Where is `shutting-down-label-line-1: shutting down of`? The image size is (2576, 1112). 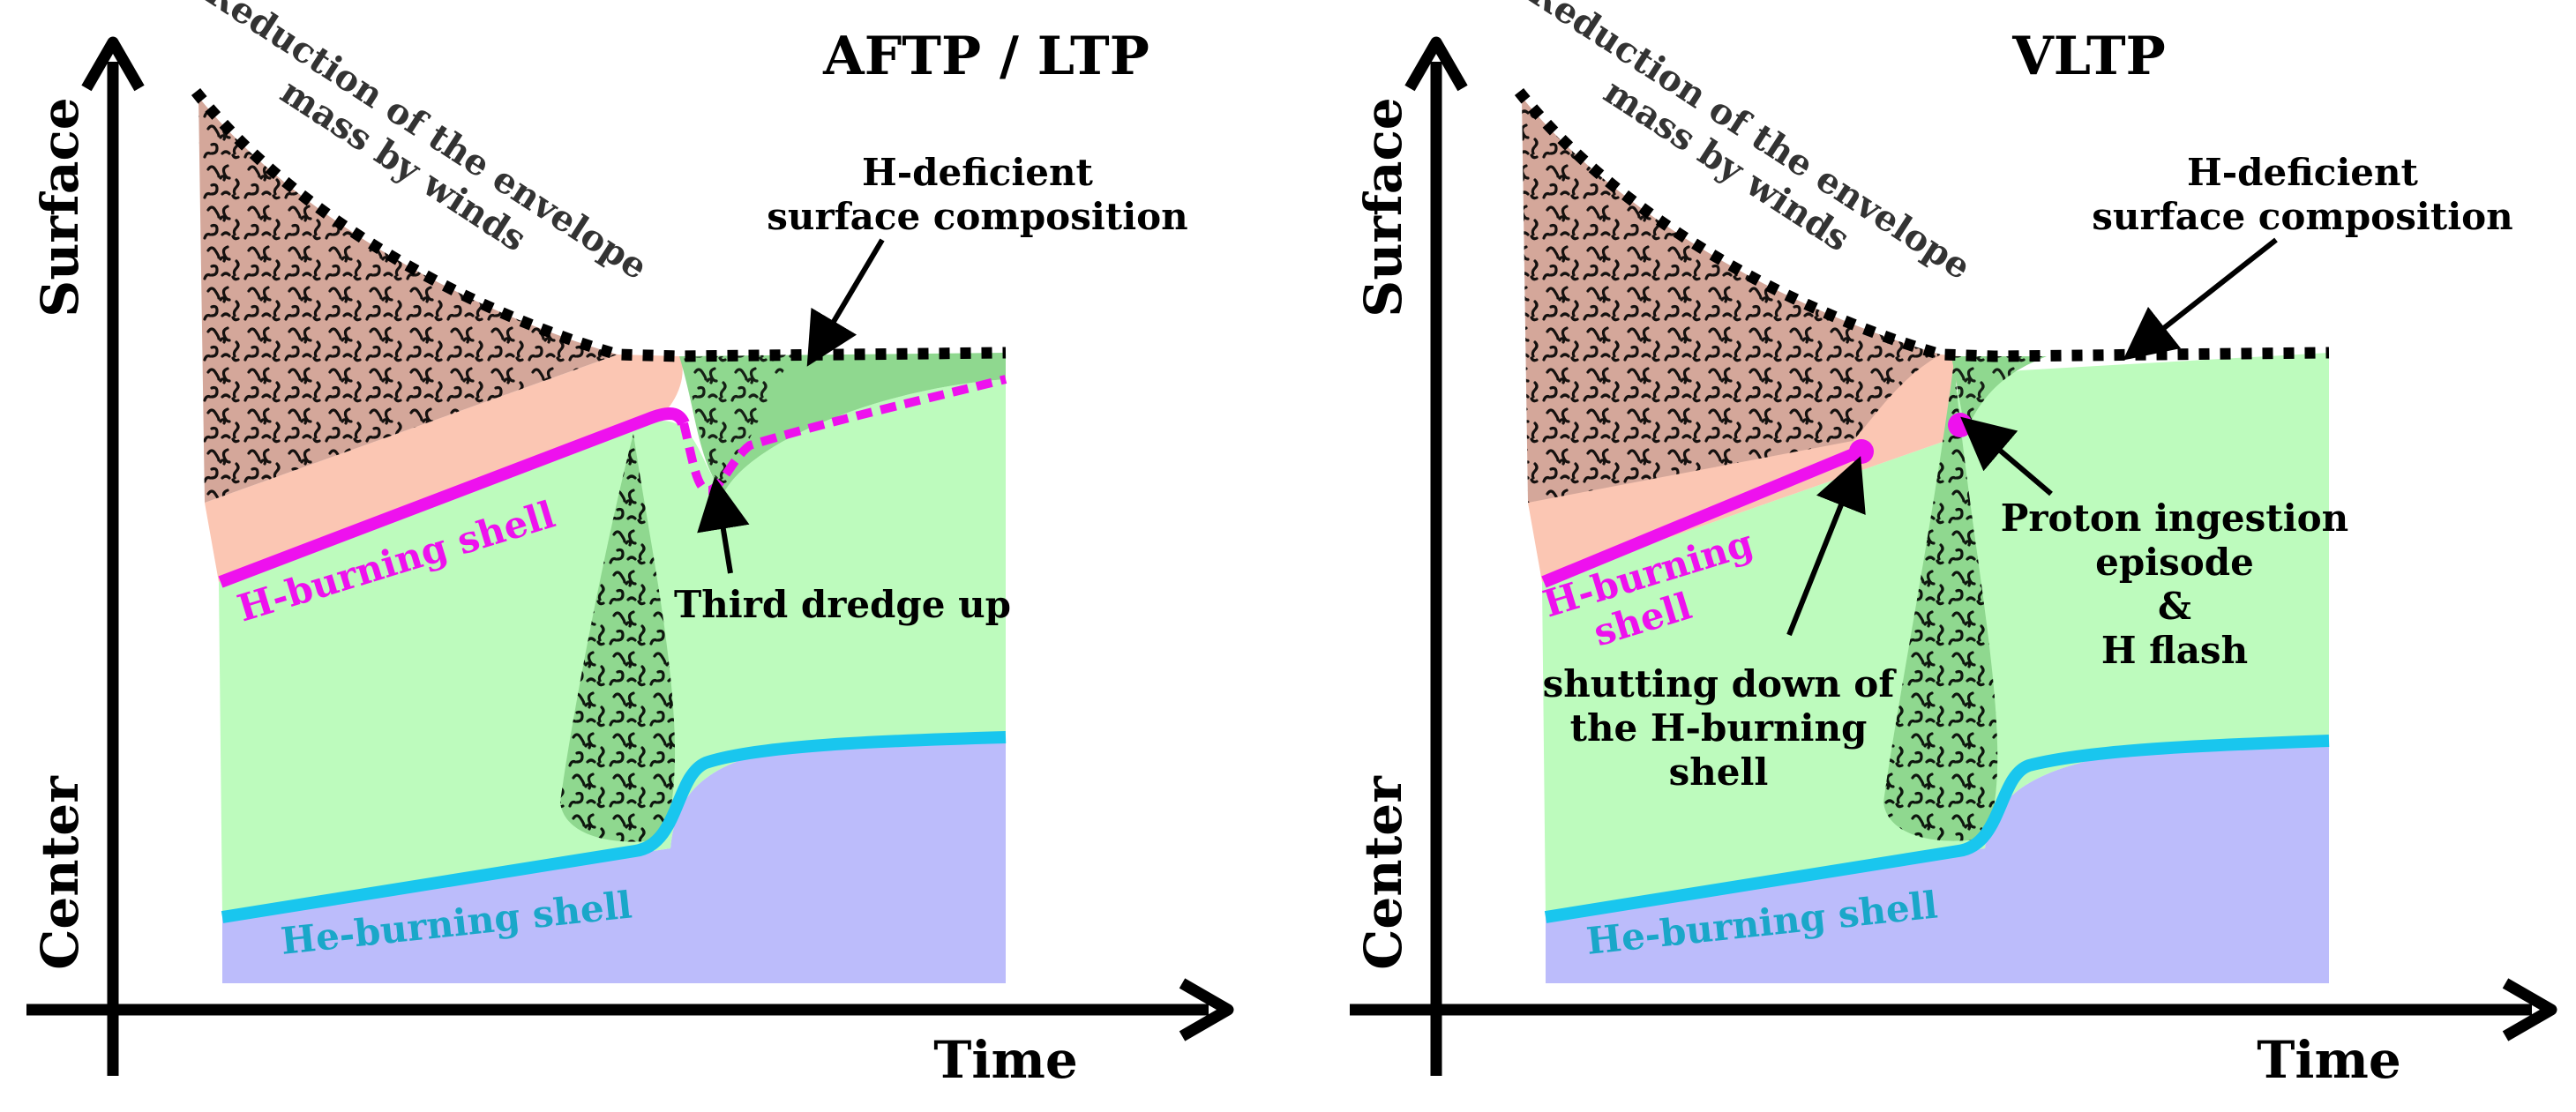
shutting-down-label-line-1: shutting down of is located at coordinates (1721, 683).